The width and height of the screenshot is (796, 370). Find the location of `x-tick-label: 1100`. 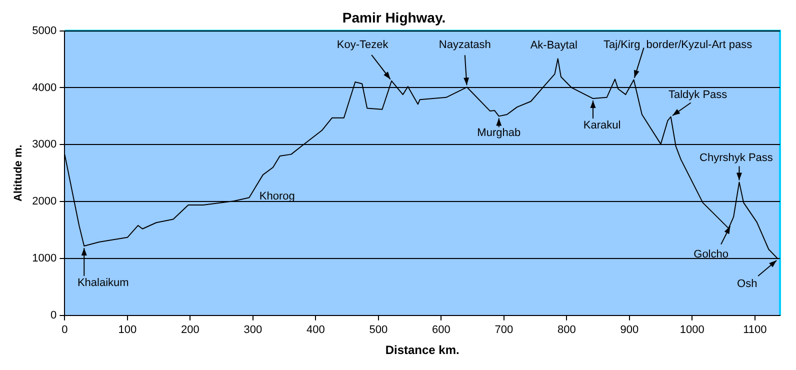

x-tick-label: 1100 is located at coordinates (755, 330).